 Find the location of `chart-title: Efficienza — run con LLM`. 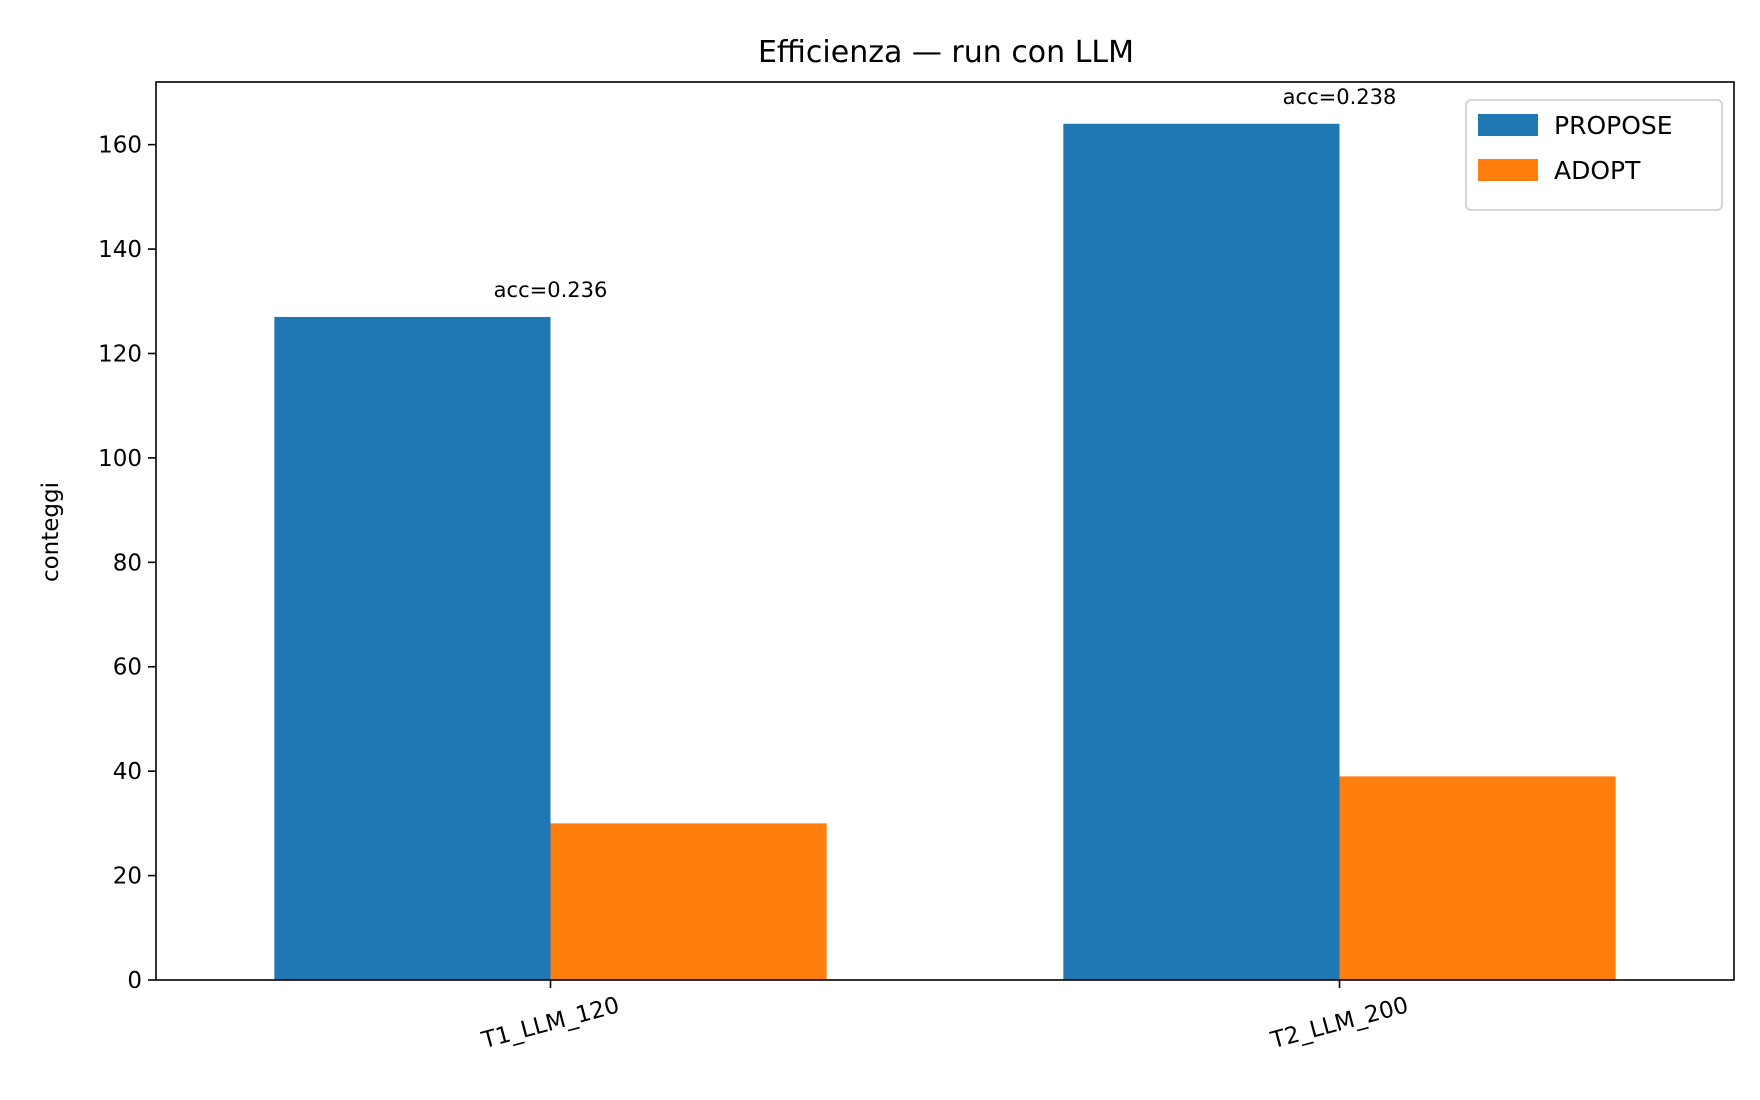

chart-title: Efficienza — run con LLM is located at coordinates (946, 52).